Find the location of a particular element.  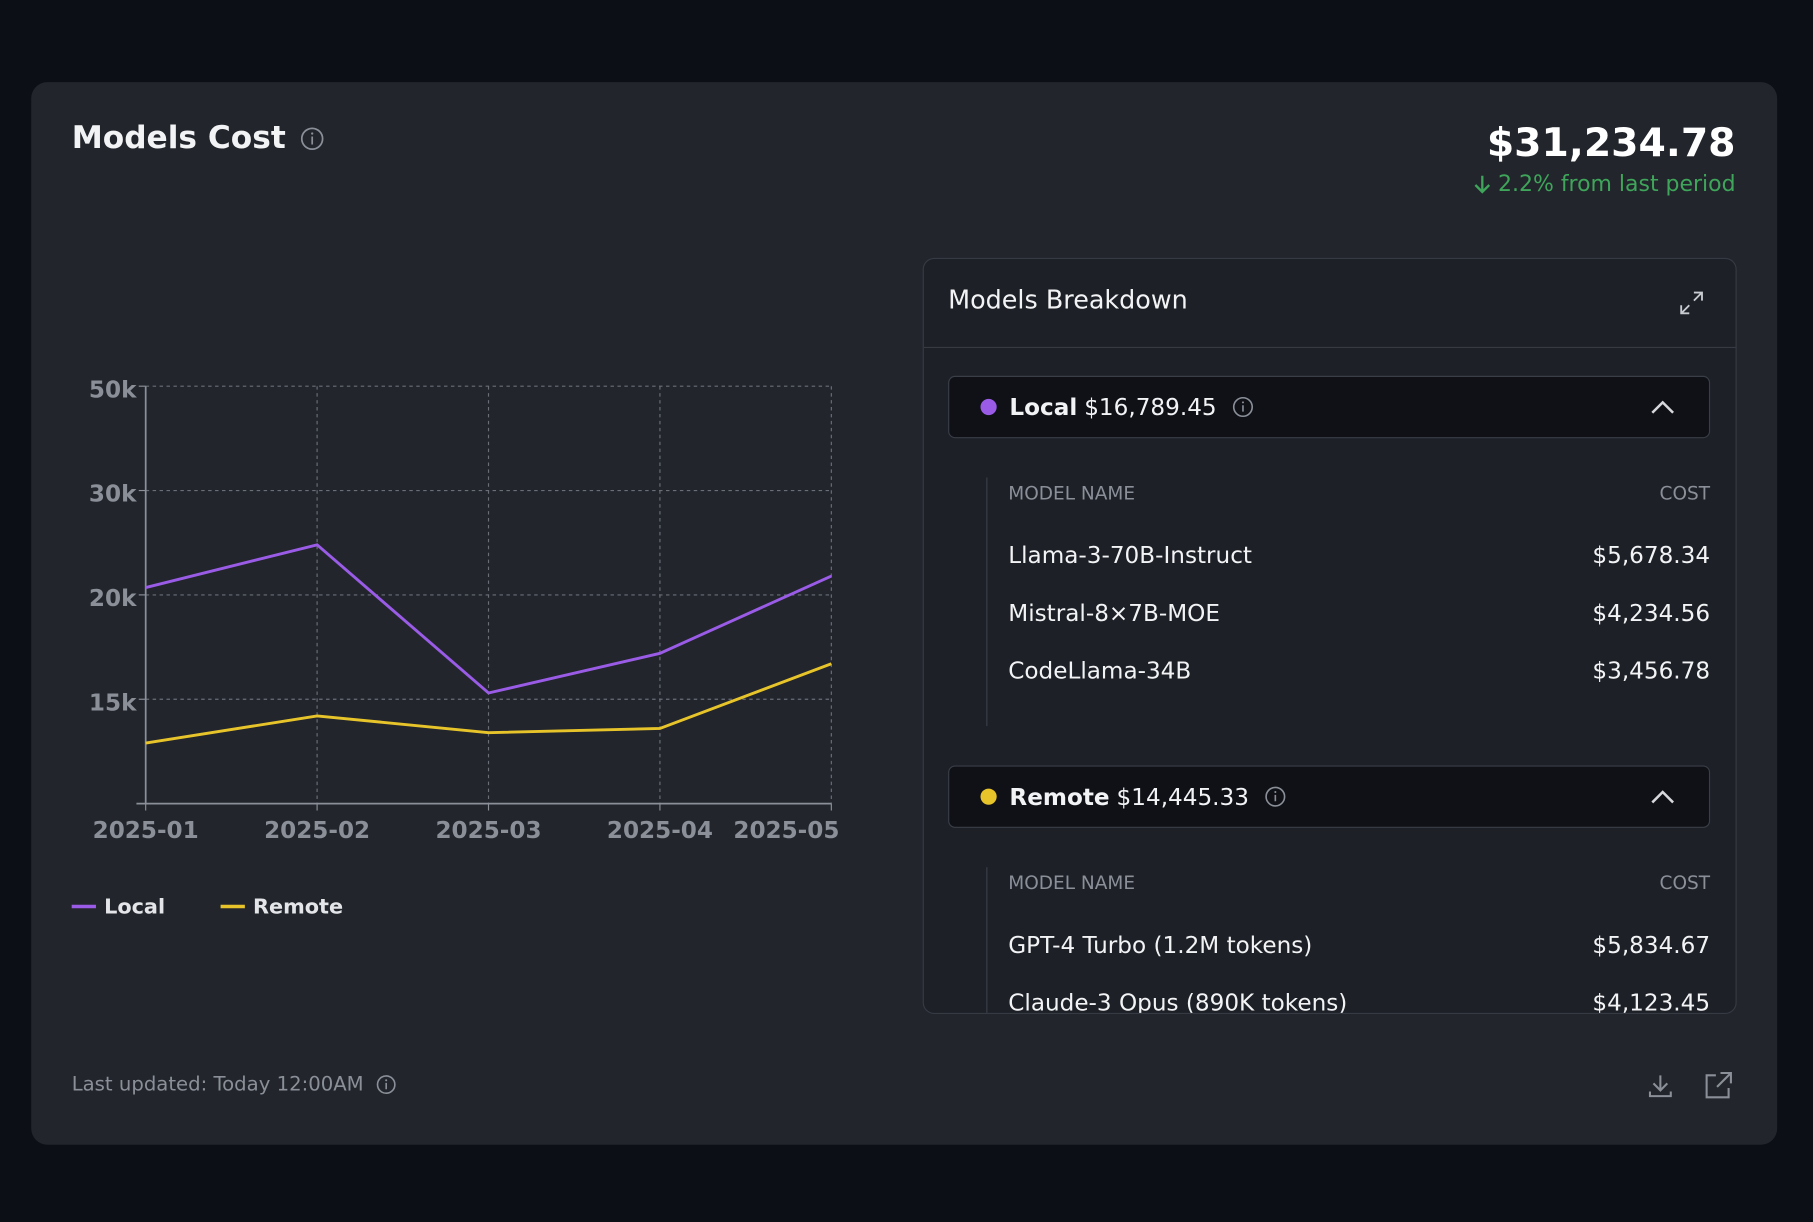

panel-title: Models Breakdown is located at coordinates (1068, 301).